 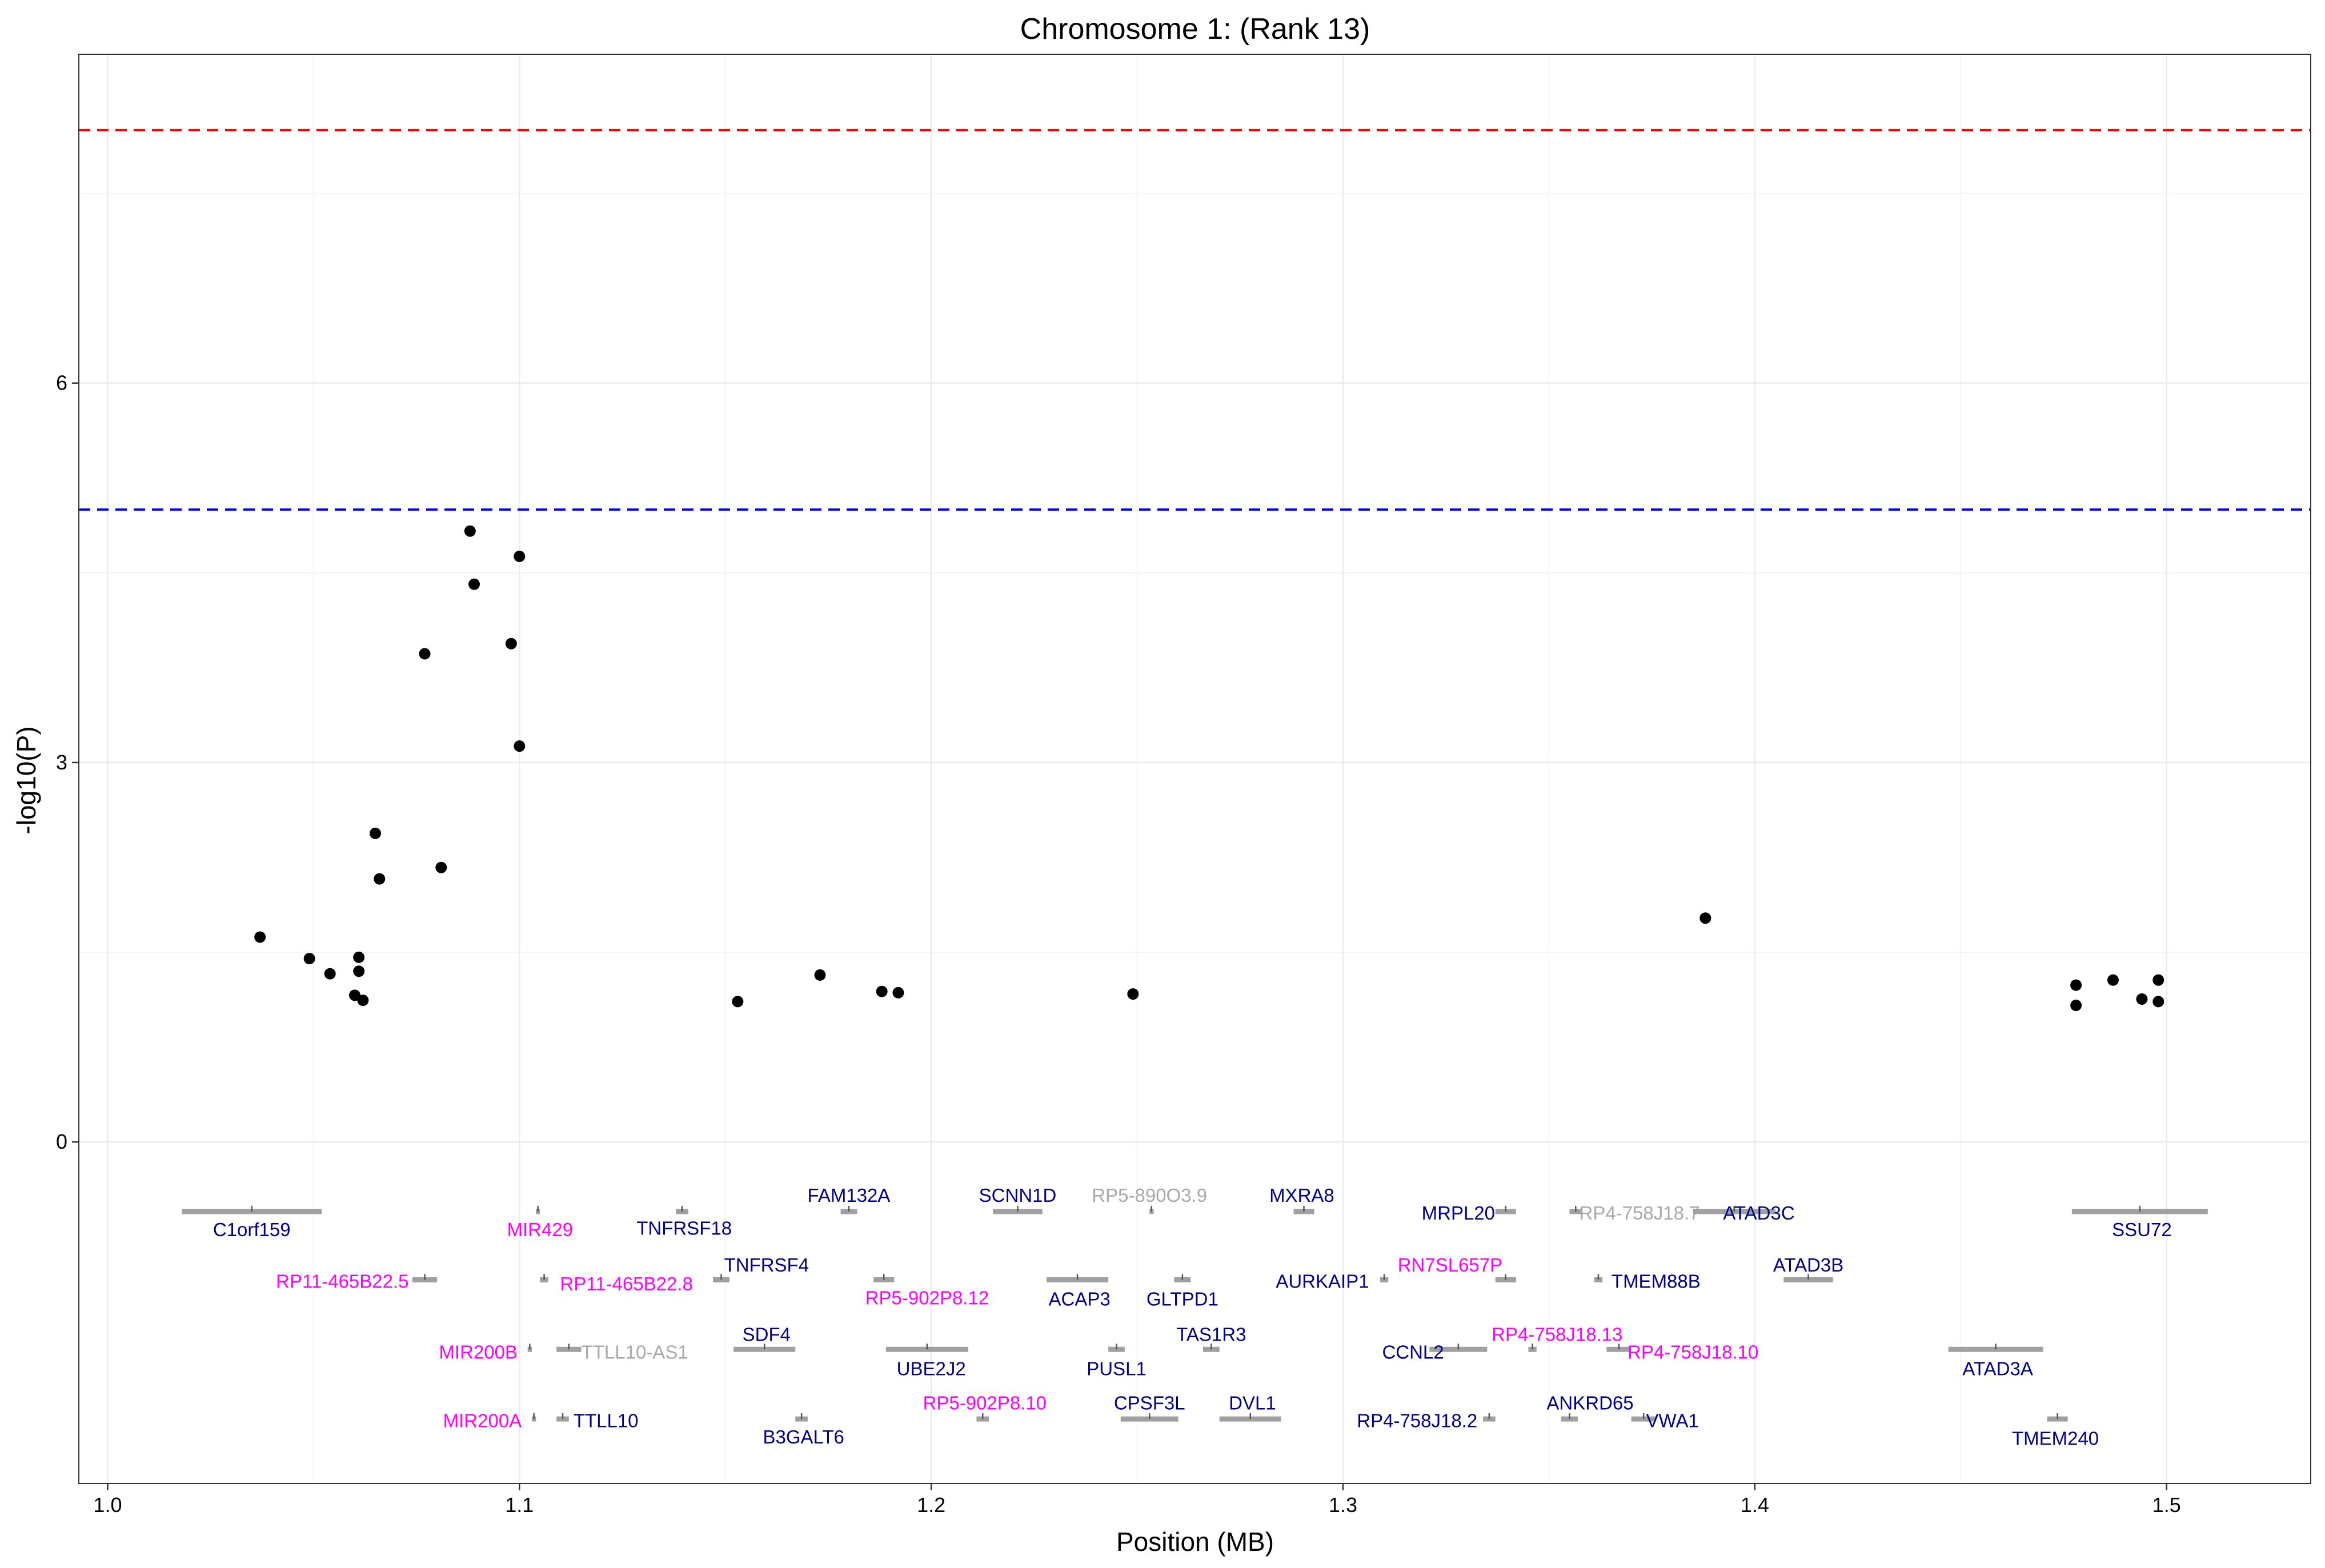 I want to click on gene-label: TMEM240, so click(x=2055, y=1438).